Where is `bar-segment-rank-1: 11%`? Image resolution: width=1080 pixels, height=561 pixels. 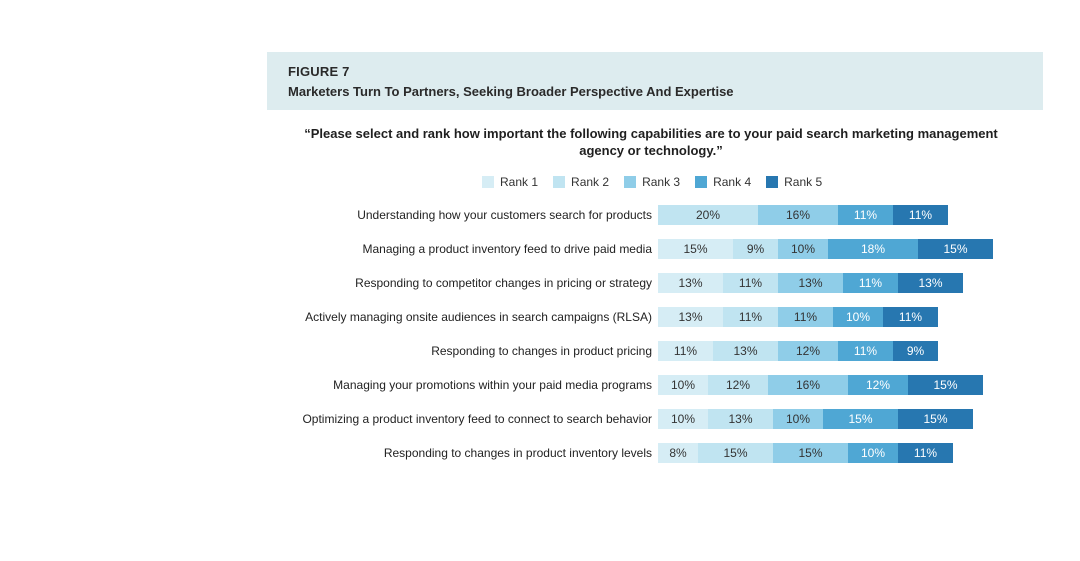
bar-segment-rank-1: 11% is located at coordinates (685, 351).